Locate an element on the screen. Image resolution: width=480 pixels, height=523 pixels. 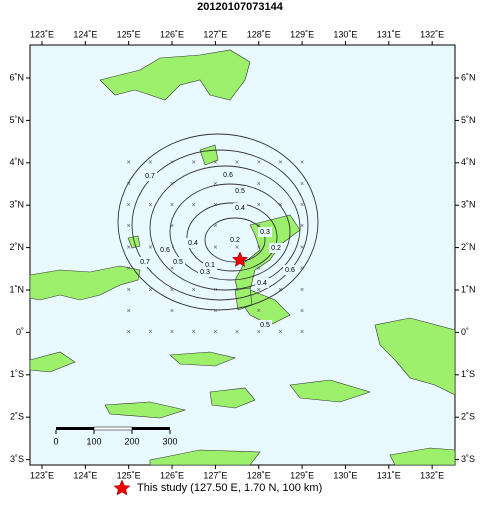
lon-label: 124˚E is located at coordinates (85, 34).